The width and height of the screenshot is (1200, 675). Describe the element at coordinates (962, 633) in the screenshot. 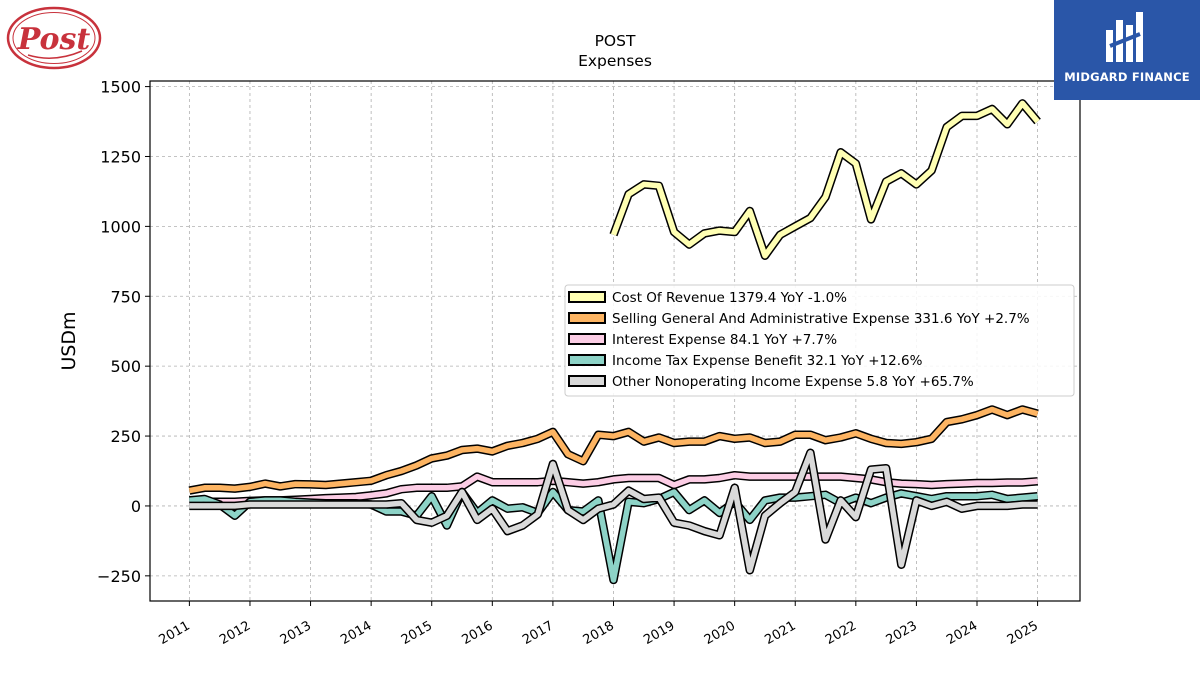

I see `x-tick-label: 2024` at that location.